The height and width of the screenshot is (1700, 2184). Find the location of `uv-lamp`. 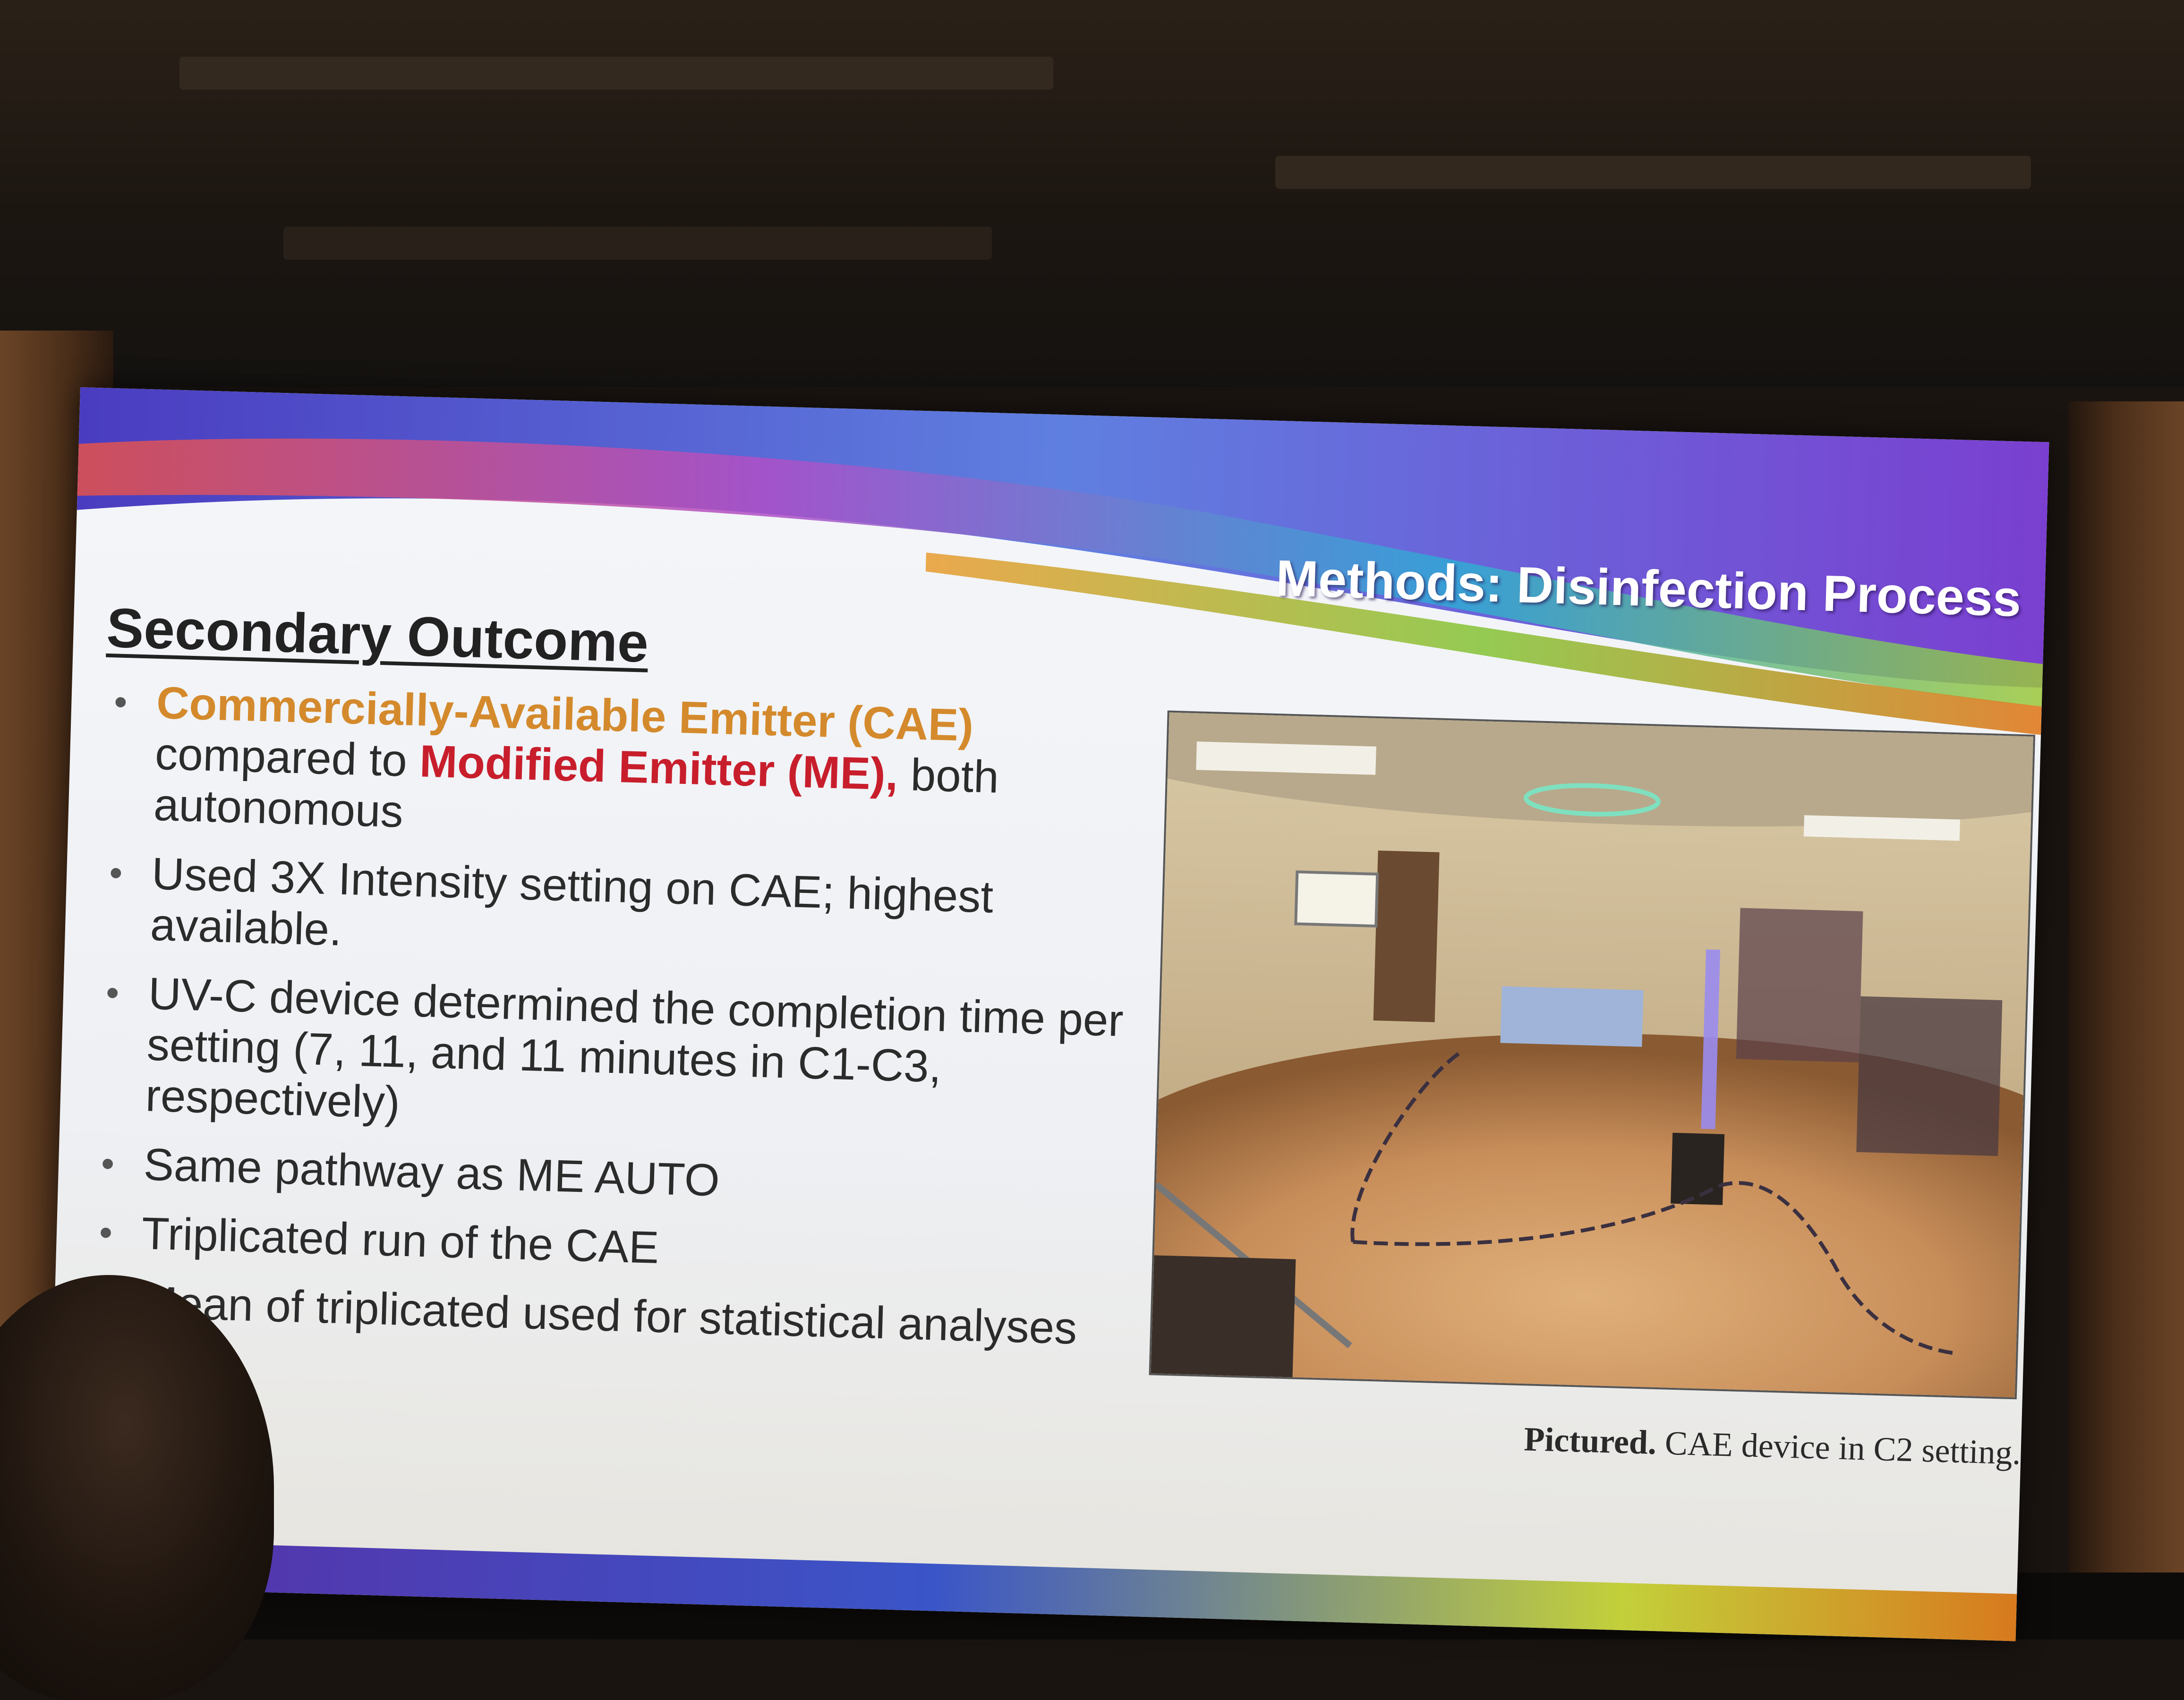

uv-lamp is located at coordinates (1711, 1039).